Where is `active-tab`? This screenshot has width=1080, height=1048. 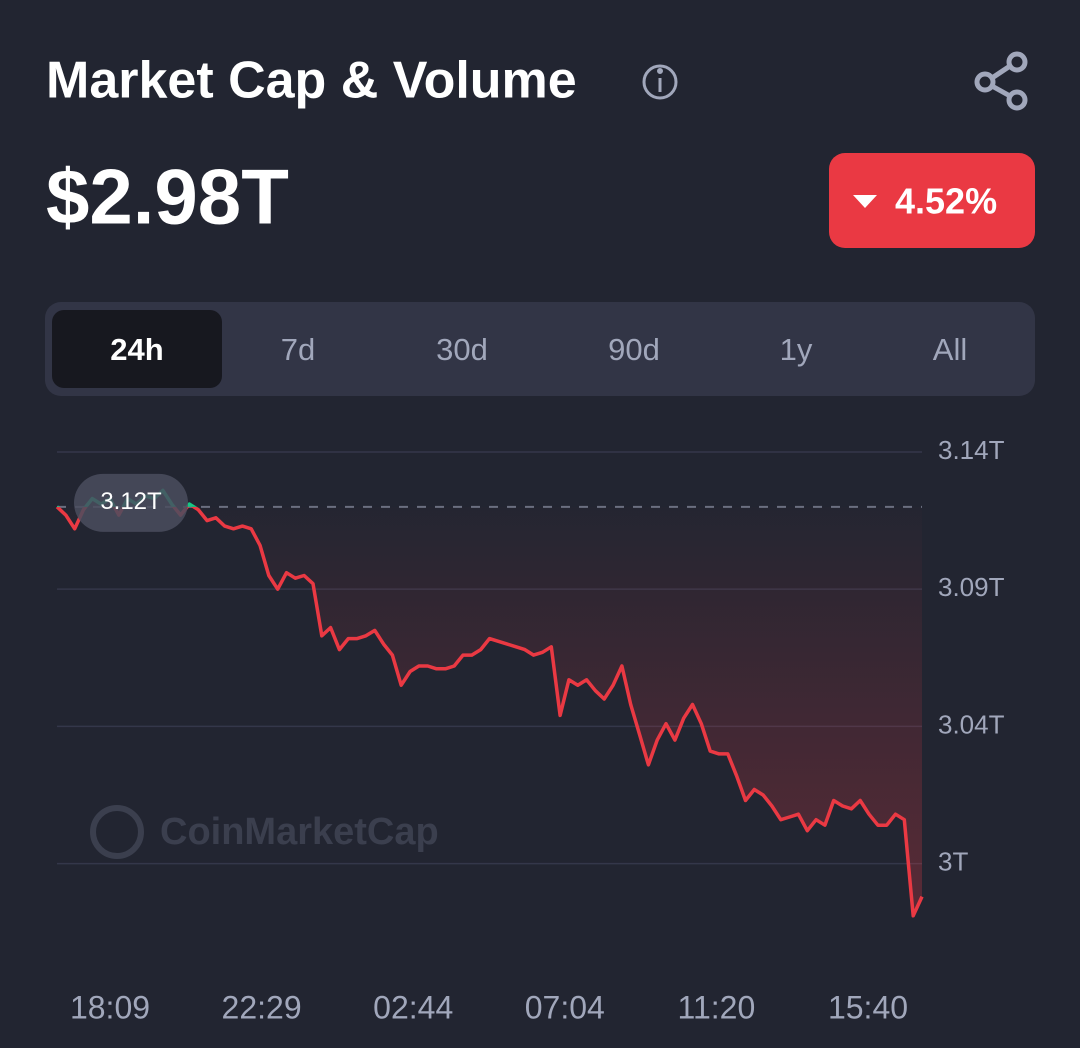
active-tab is located at coordinates (137, 349).